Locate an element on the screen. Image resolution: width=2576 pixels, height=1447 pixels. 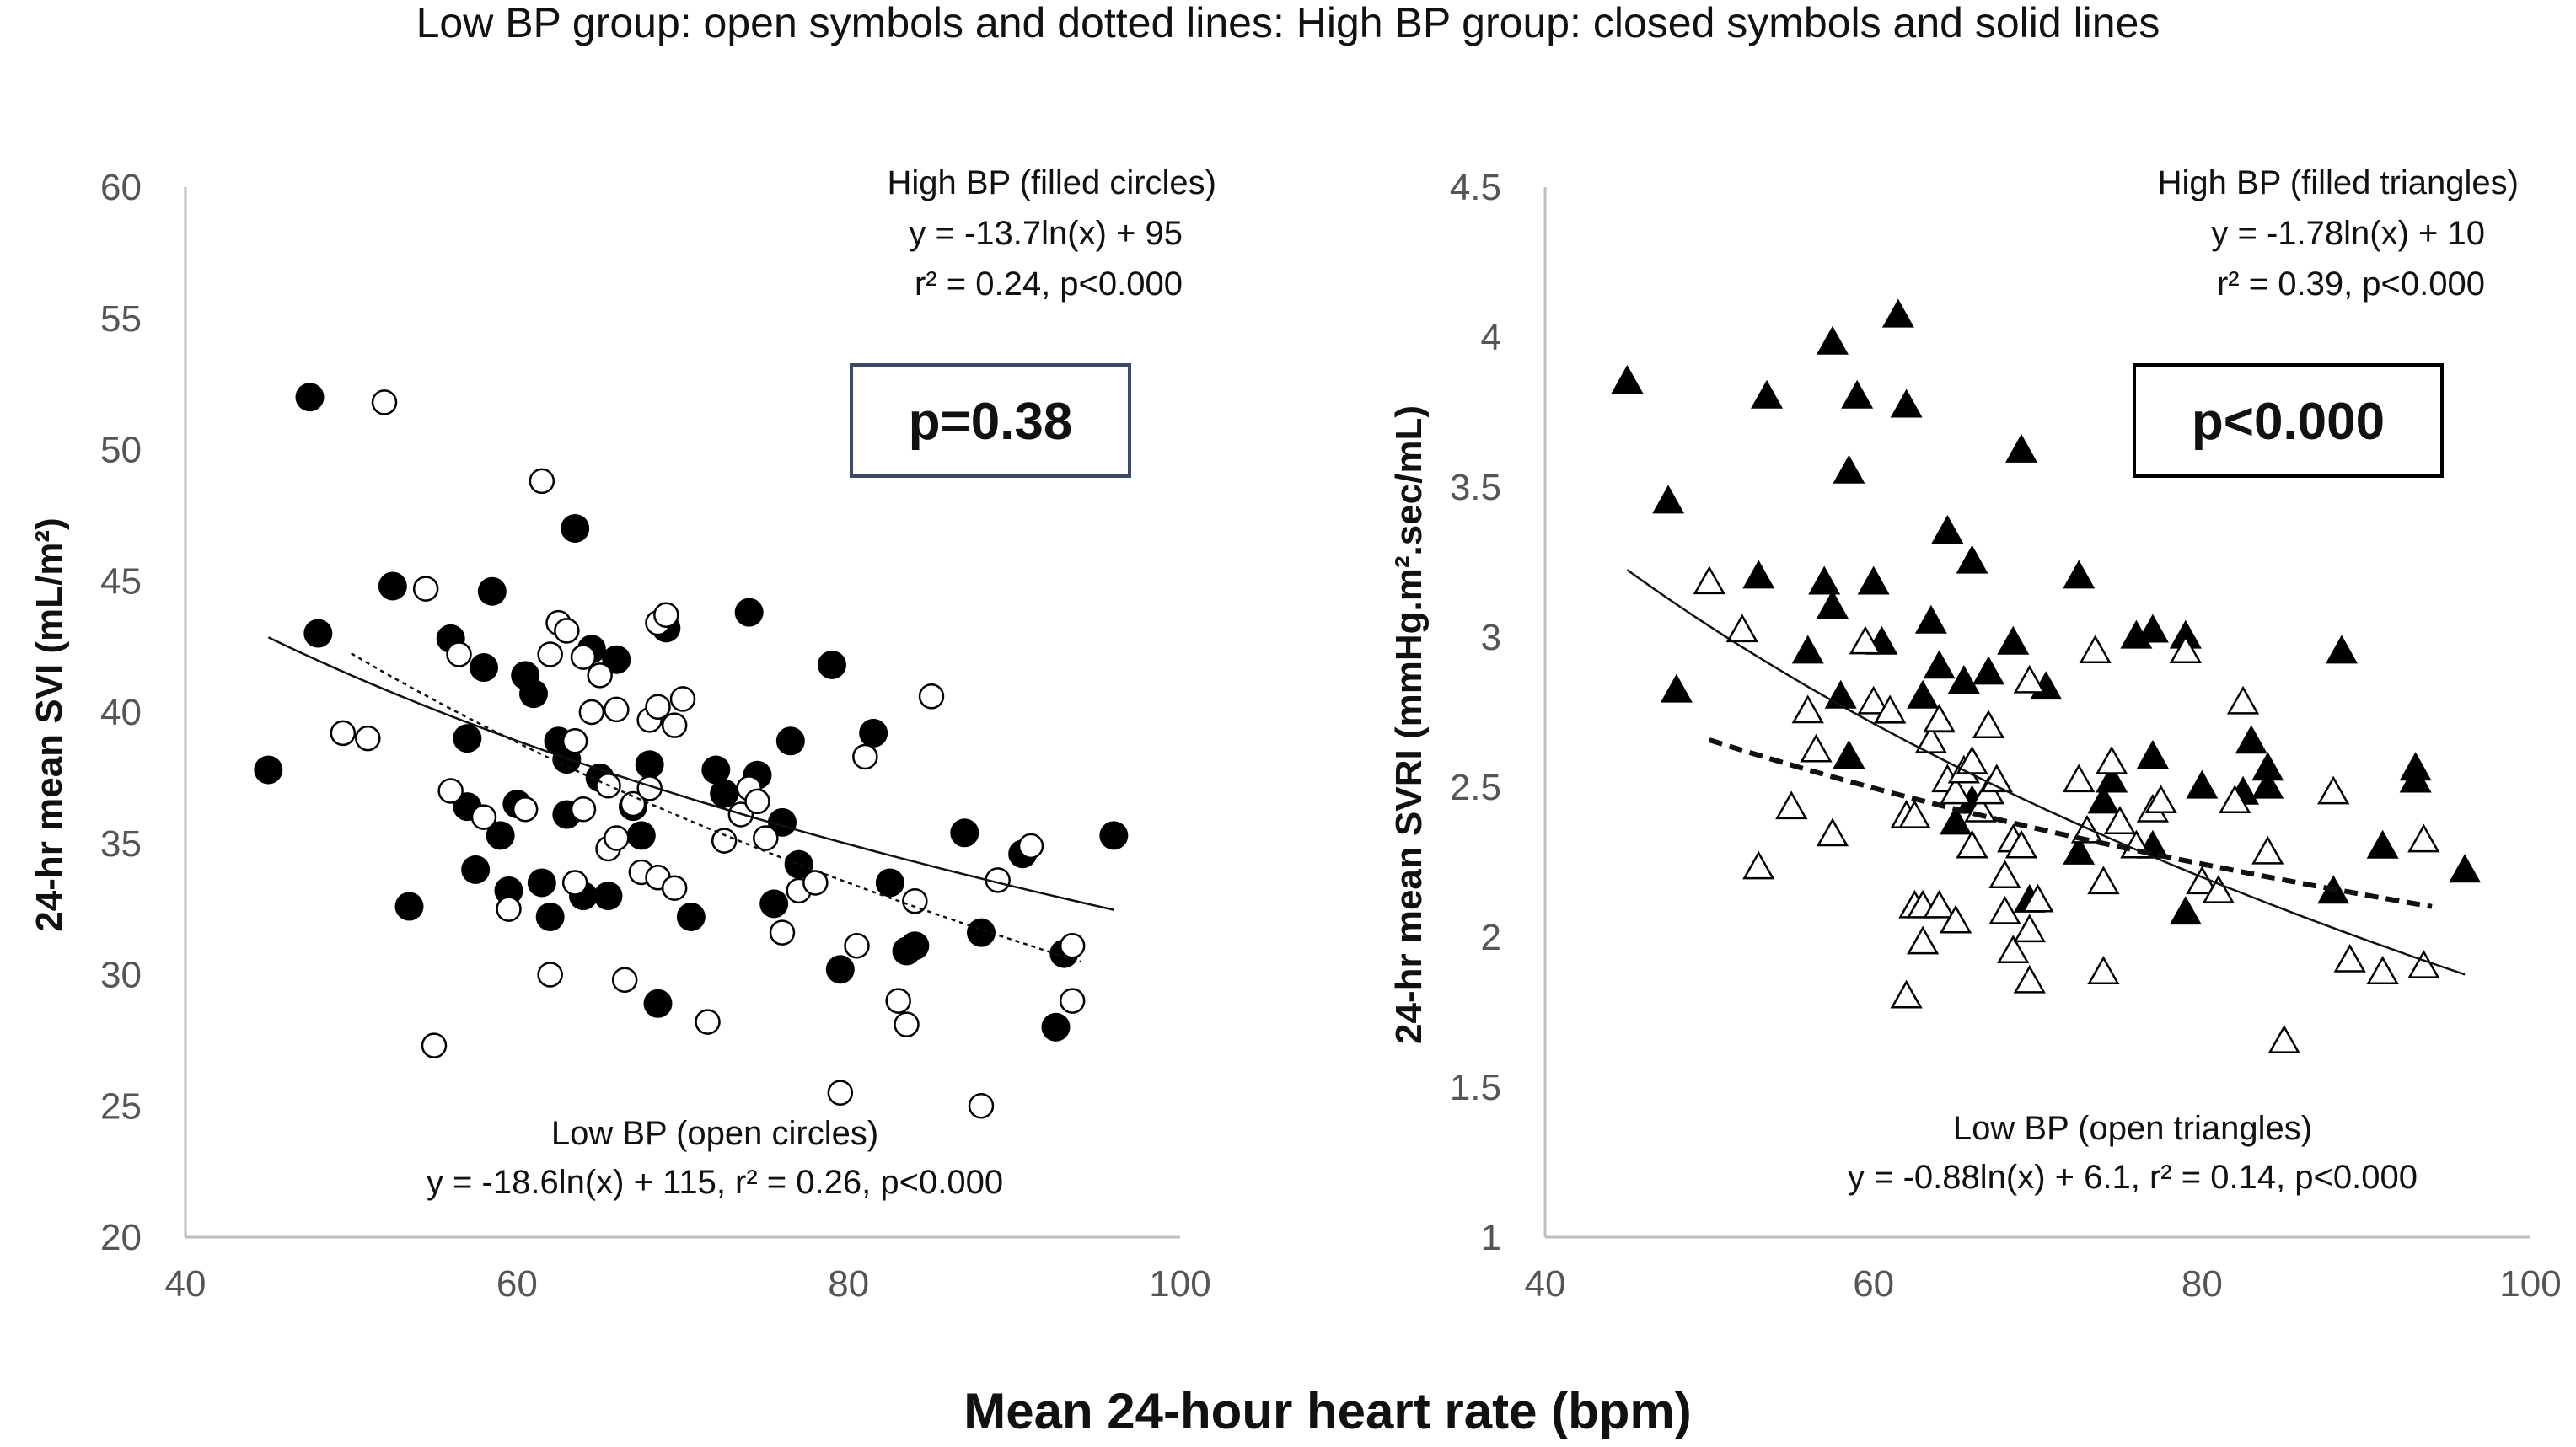
y-tick-label: 25 is located at coordinates (121, 1106).